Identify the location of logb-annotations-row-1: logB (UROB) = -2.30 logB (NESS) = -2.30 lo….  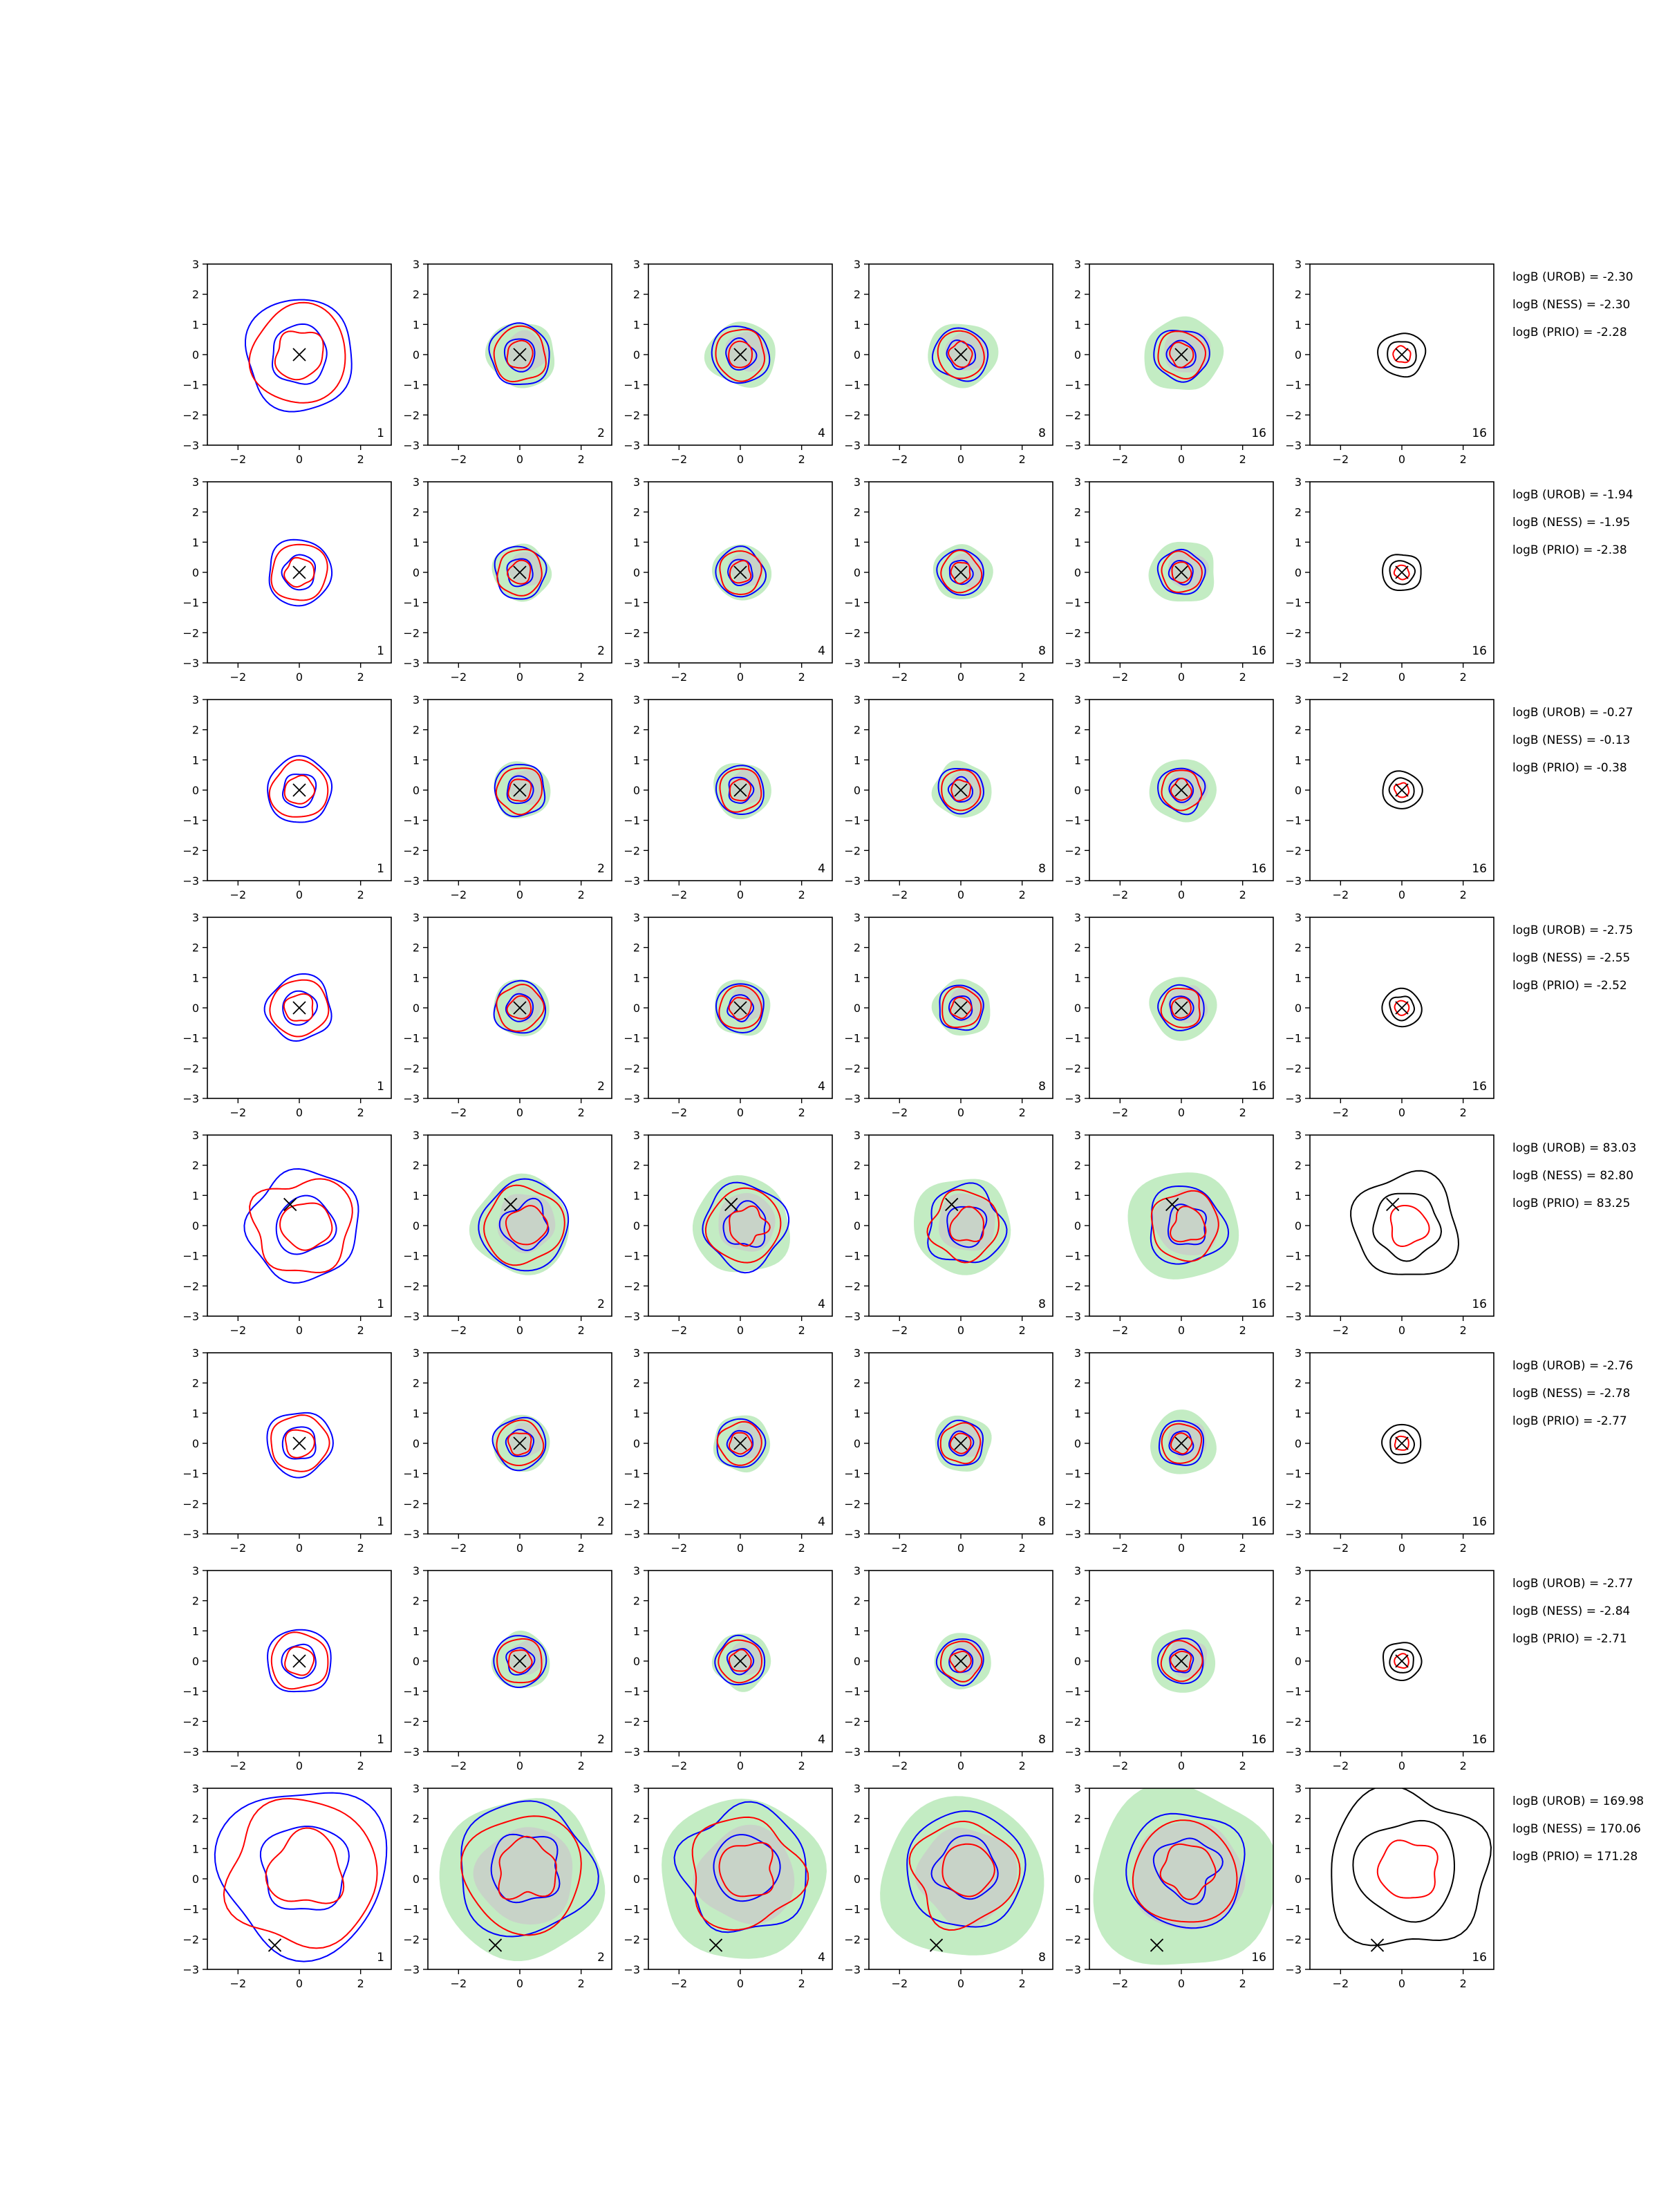
(1572, 304).